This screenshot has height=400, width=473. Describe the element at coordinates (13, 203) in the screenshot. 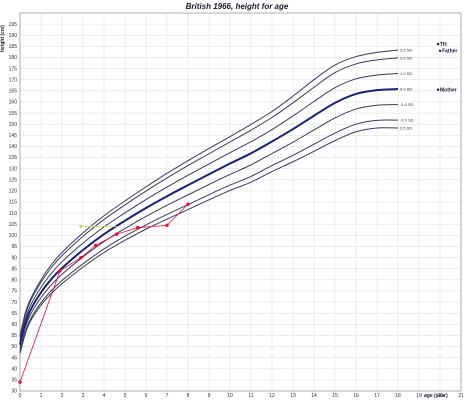

I see `y-tick-label: 115` at that location.